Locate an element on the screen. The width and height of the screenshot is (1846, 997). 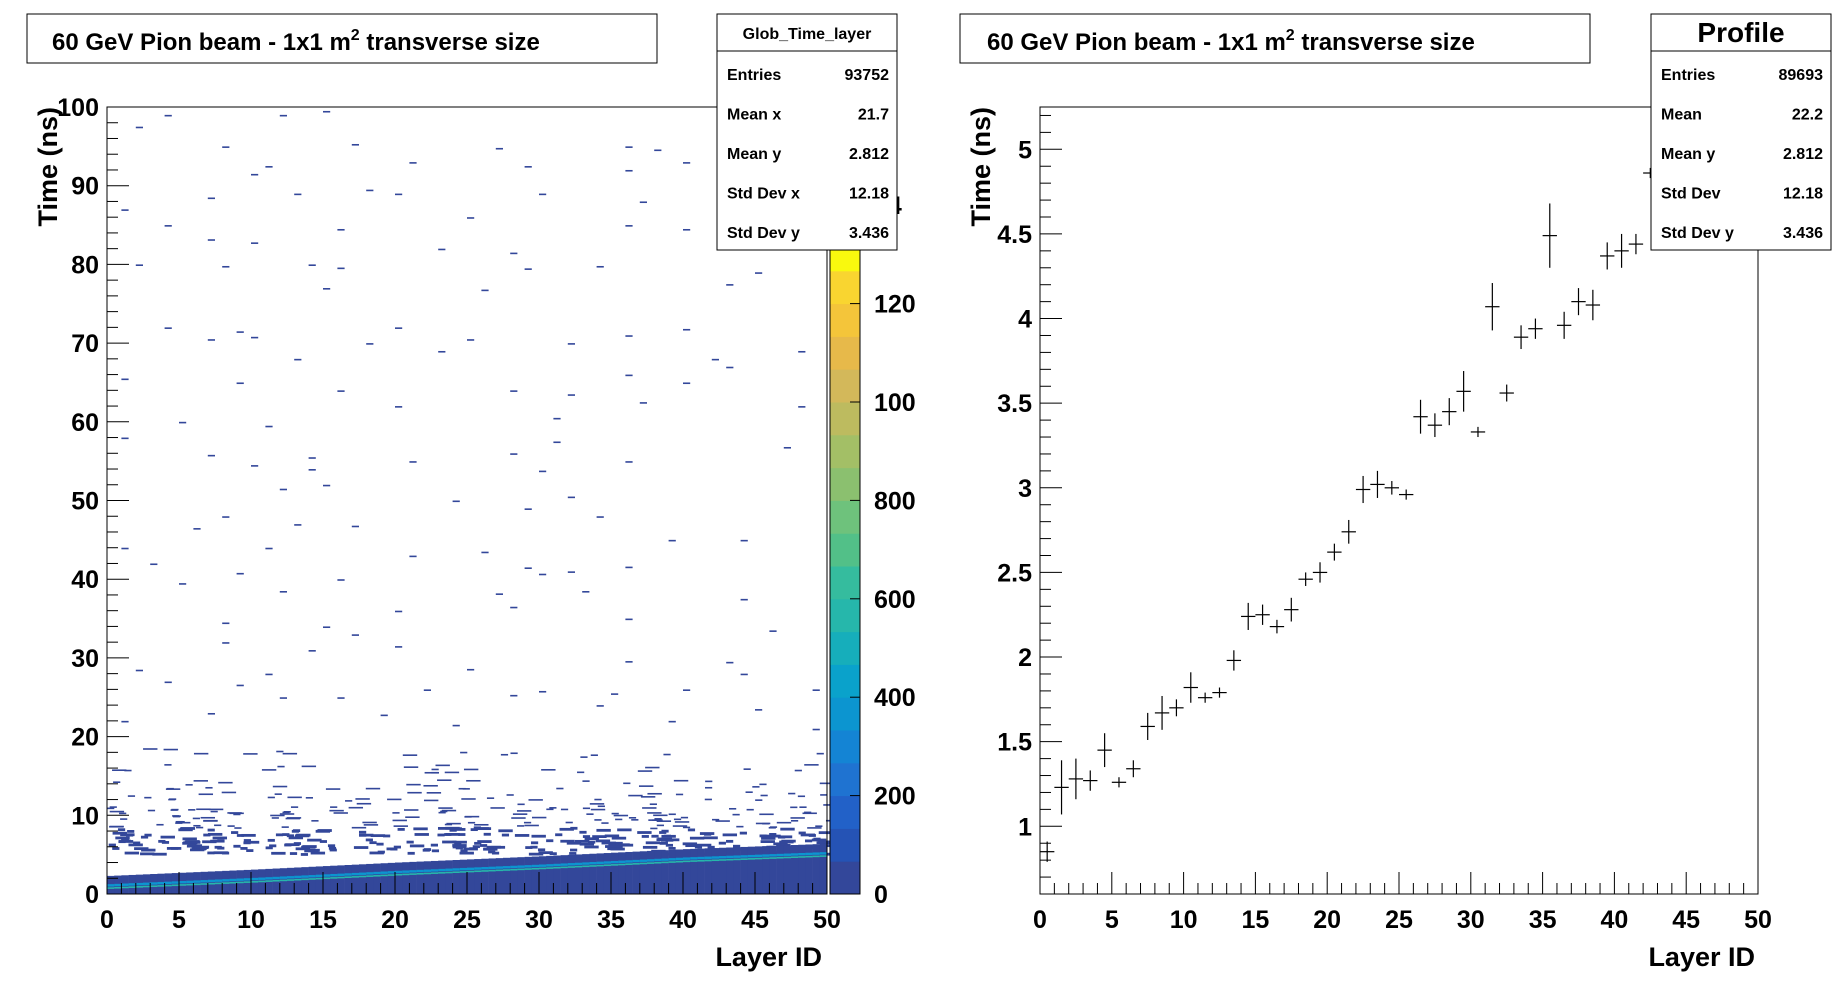
stats-label: Entries is located at coordinates (754, 75).